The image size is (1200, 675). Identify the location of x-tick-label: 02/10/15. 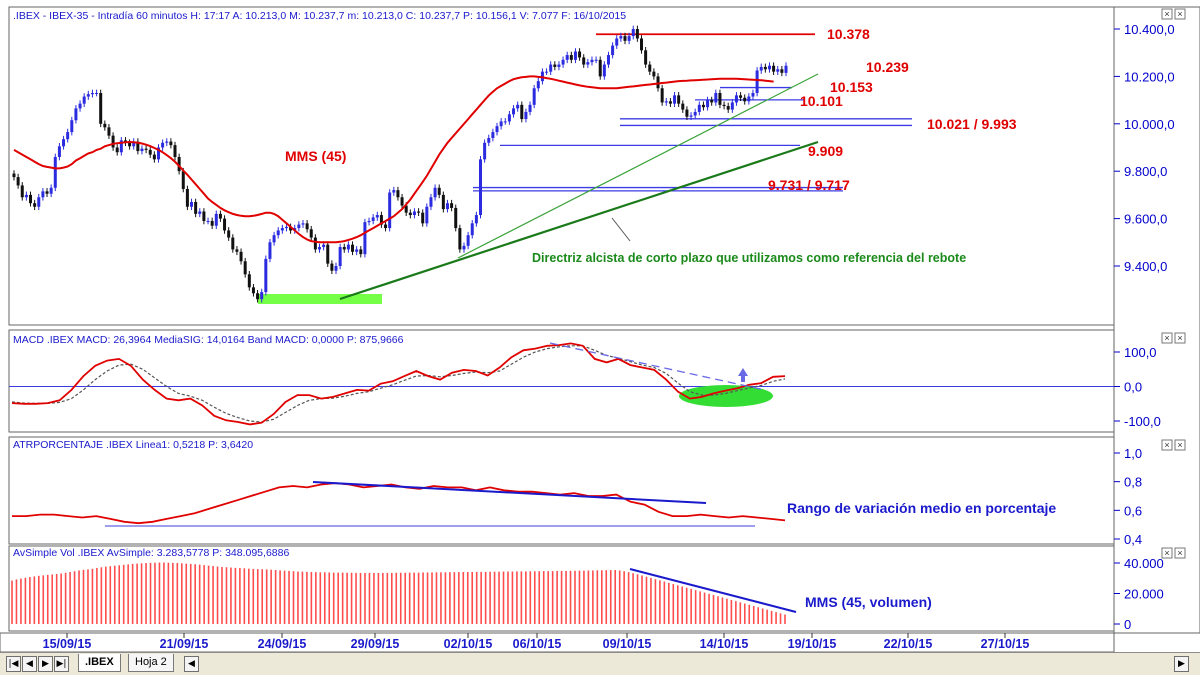
(468, 644).